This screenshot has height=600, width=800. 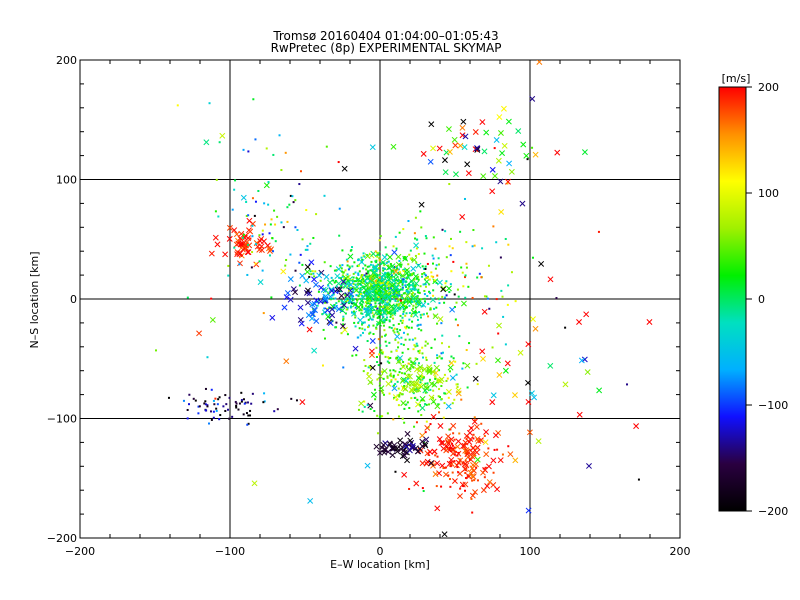 I want to click on y-tick-label: −200, so click(x=62, y=538).